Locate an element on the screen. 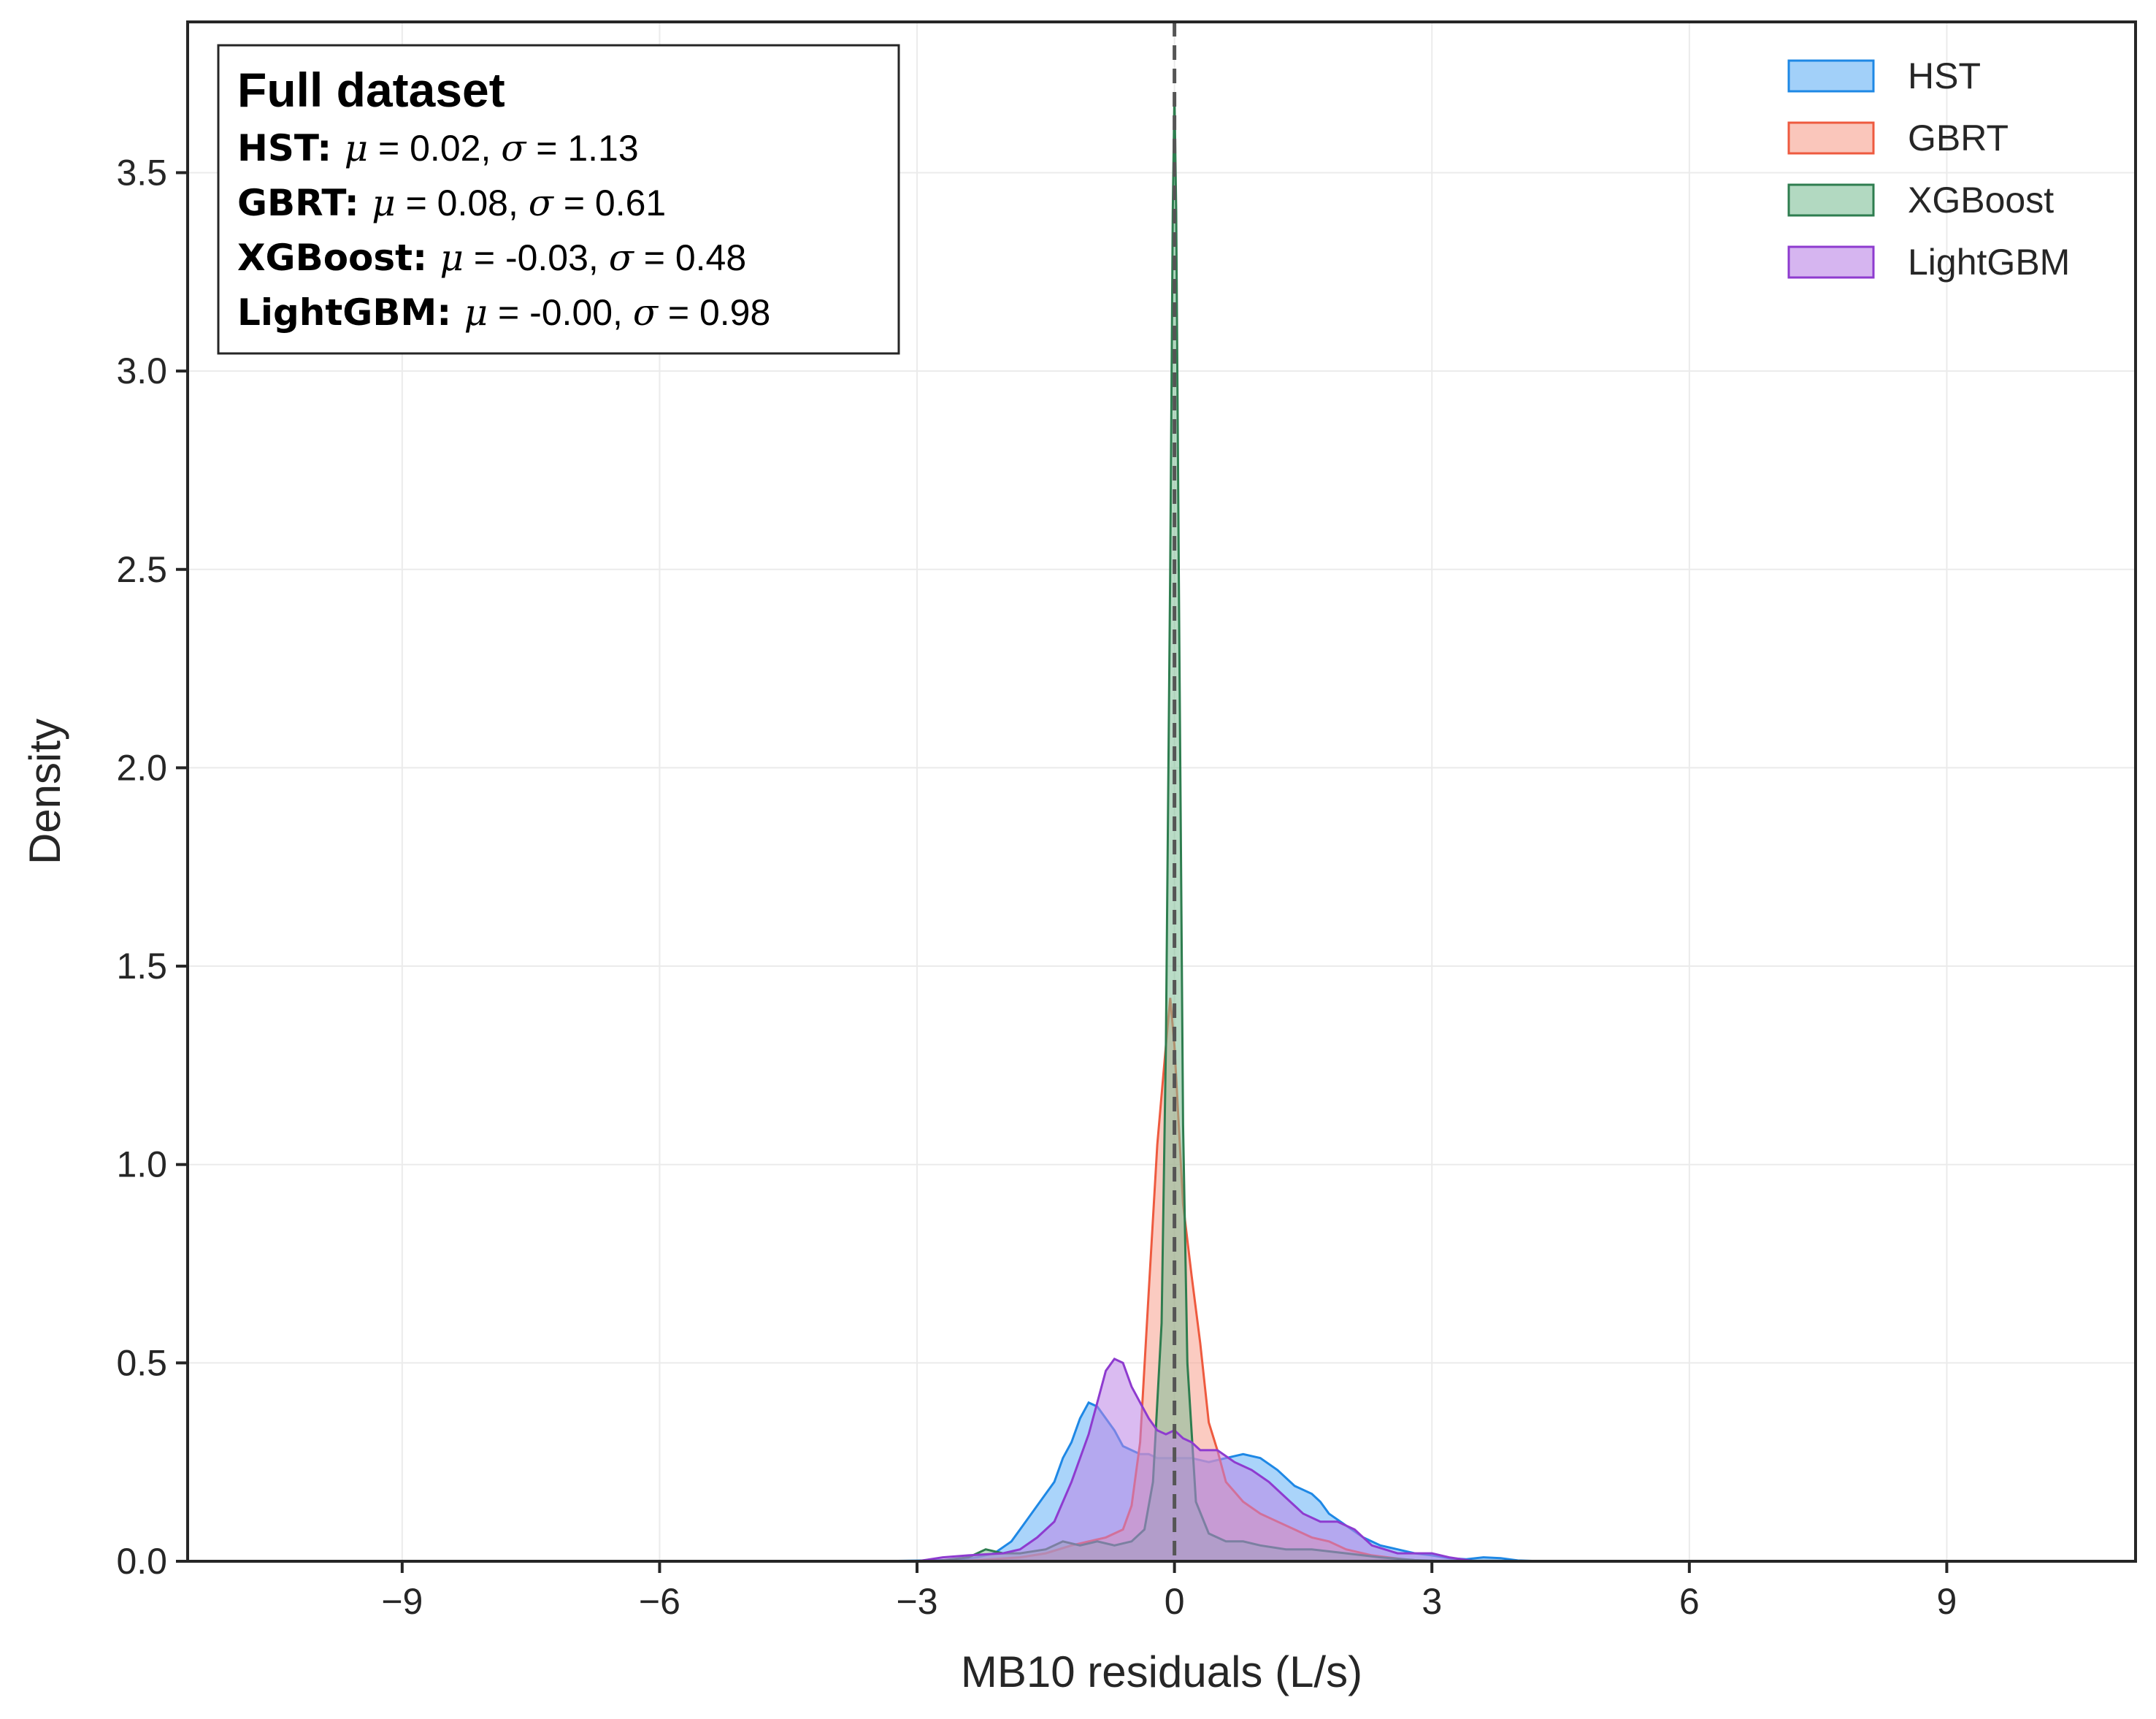 The image size is (2156, 1719). legend: HST GBRT XGBoost LightGBM is located at coordinates (1928, 169).